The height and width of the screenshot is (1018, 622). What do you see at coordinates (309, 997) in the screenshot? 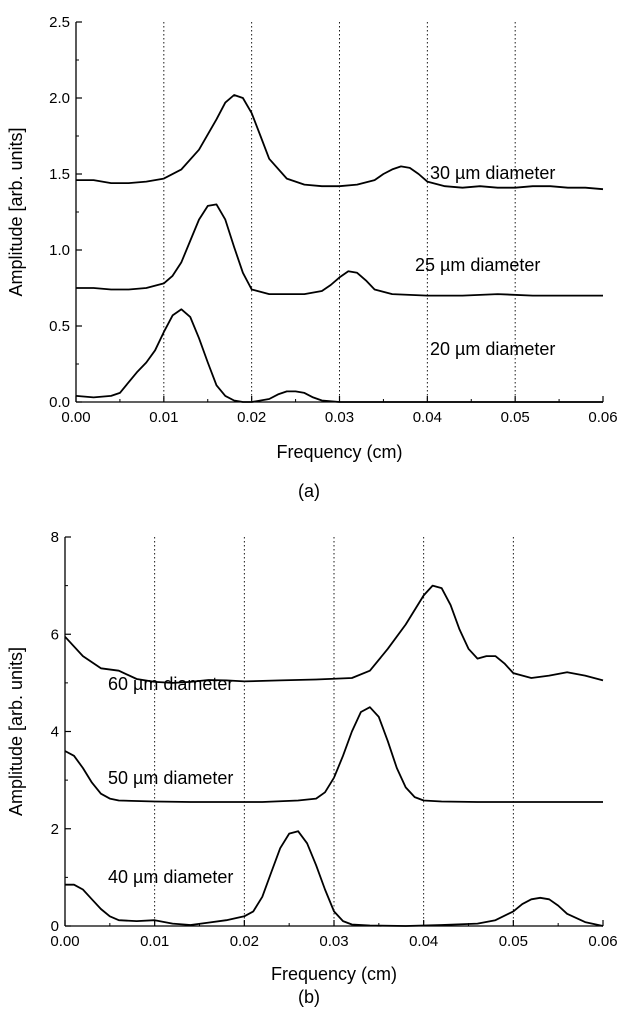
I see `panel-b-label: (b)` at bounding box center [309, 997].